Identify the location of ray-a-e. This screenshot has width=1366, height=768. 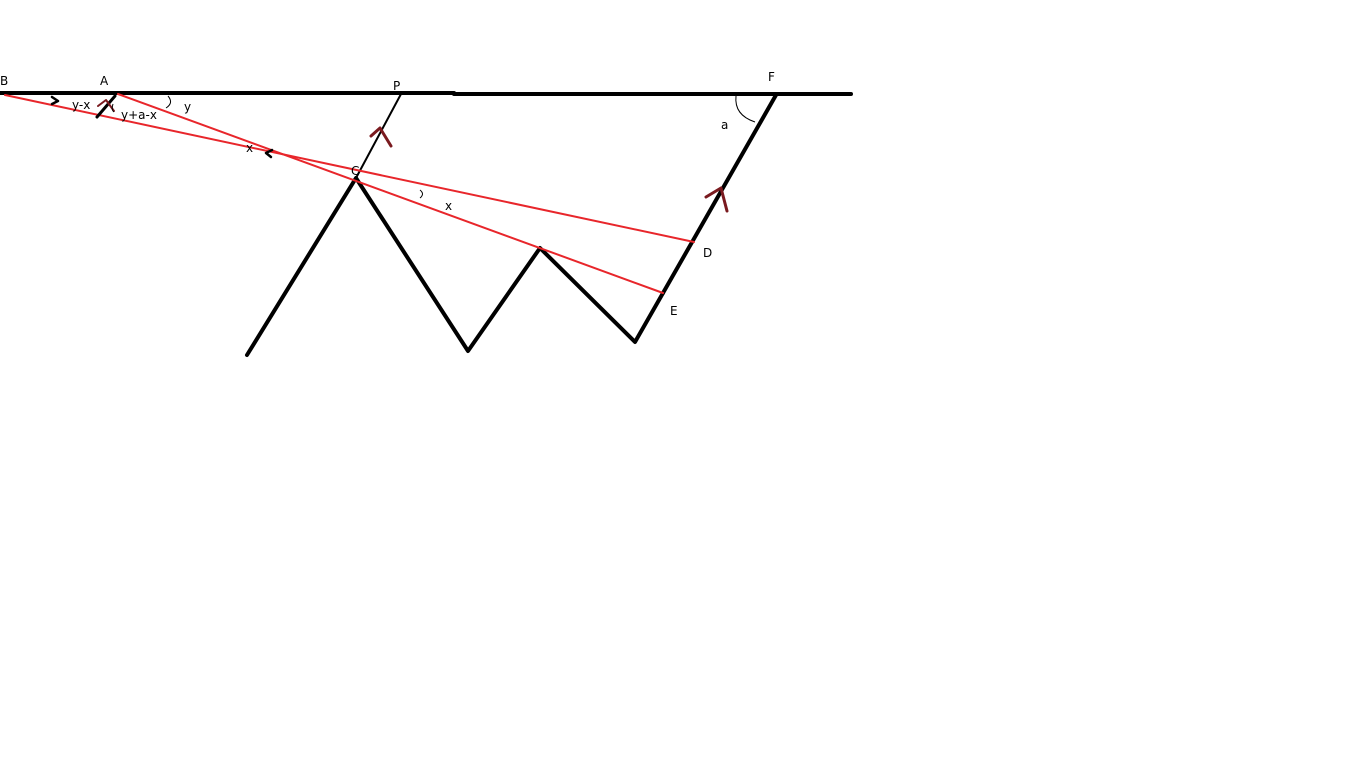
(390, 193).